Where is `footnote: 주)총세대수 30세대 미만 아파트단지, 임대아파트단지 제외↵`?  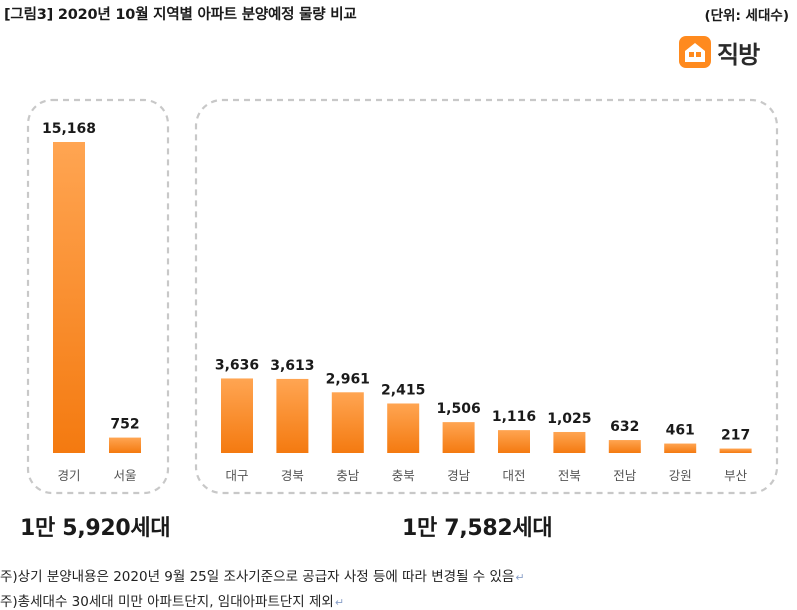
footnote: 주)총세대수 30세대 미만 아파트단지, 임대아파트단지 제외↵ is located at coordinates (172, 600).